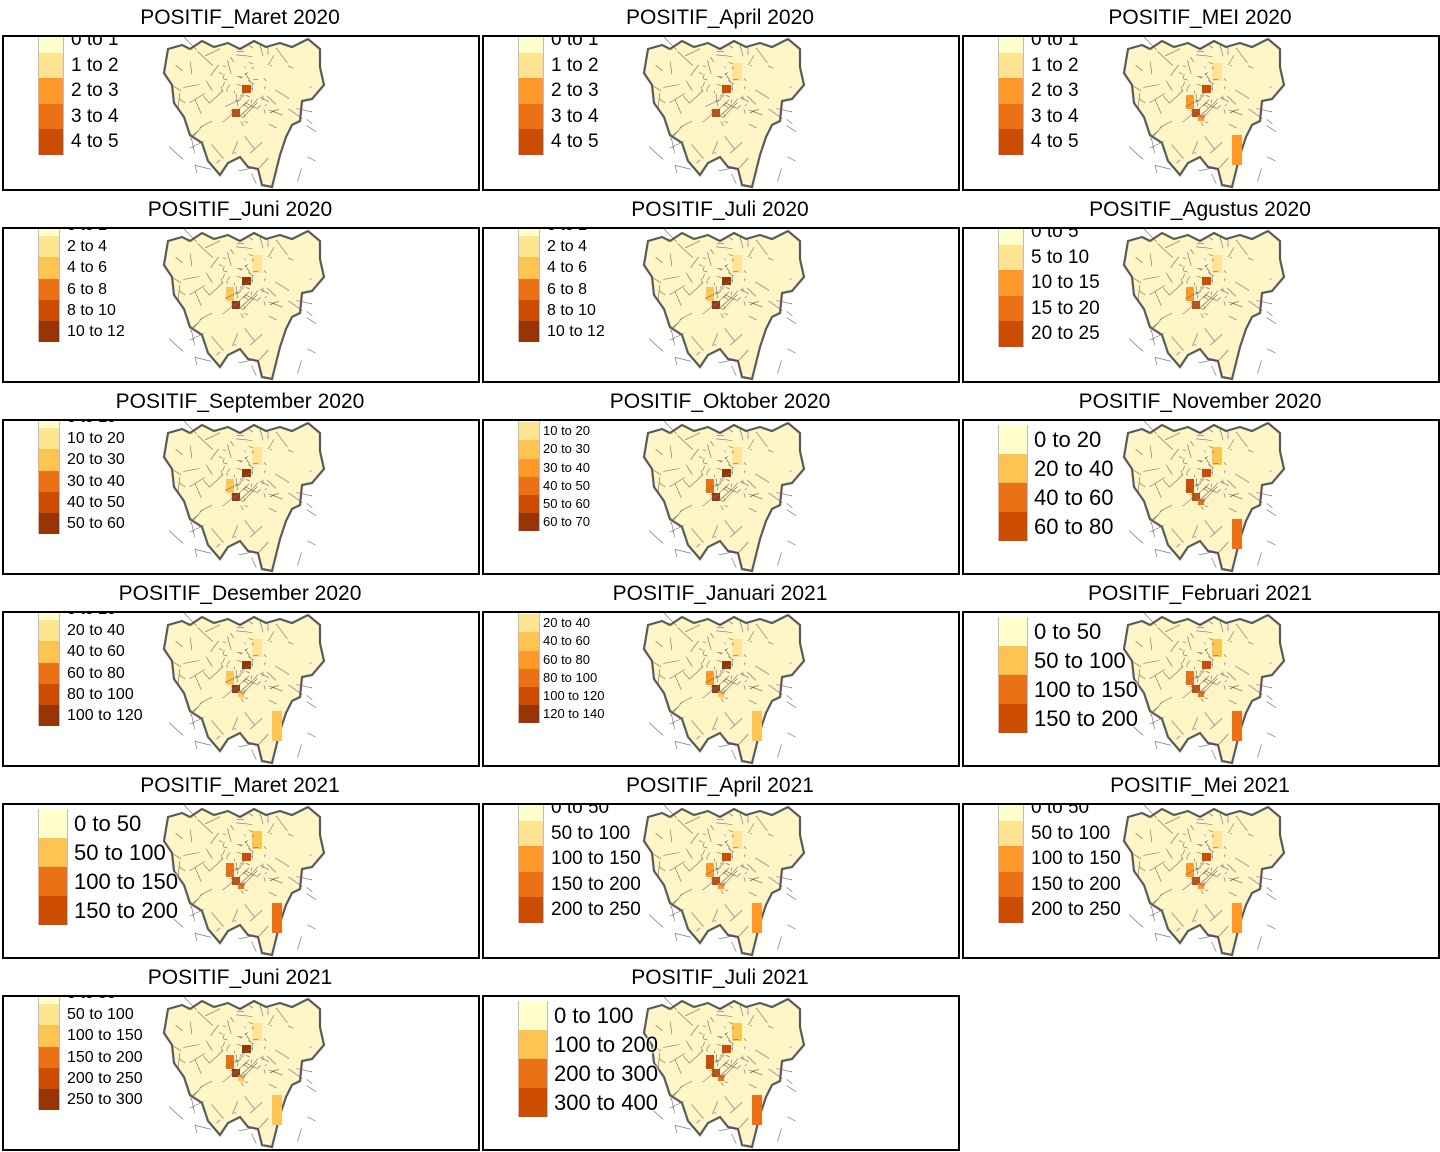 The image size is (1440, 1152). Describe the element at coordinates (105, 715) in the screenshot. I see `legend-label: 100 to 120` at that location.